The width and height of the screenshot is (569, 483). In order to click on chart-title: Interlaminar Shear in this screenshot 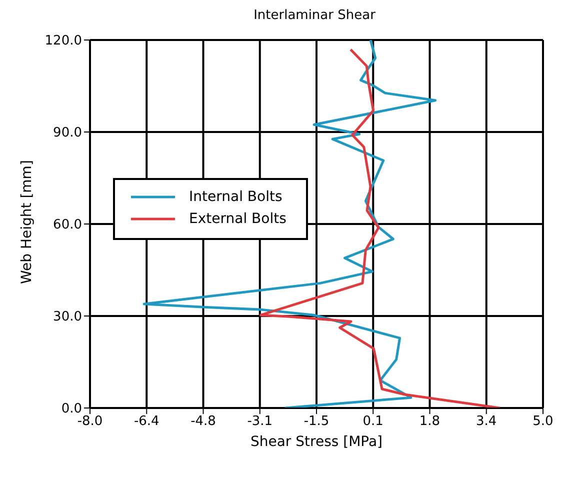, I will do `click(314, 16)`.